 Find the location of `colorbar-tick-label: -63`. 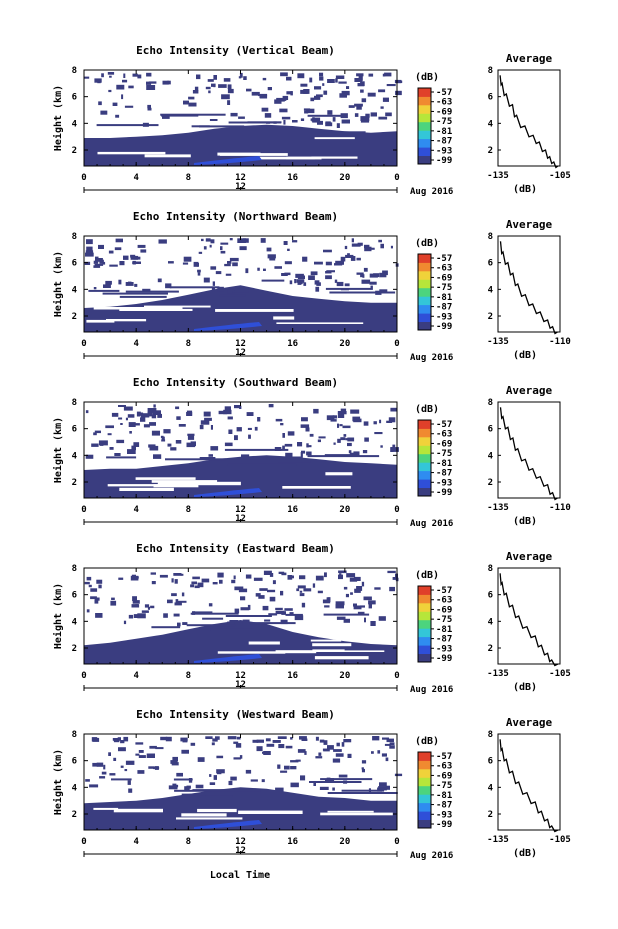

colorbar-tick-label: -63 is located at coordinates (444, 767).